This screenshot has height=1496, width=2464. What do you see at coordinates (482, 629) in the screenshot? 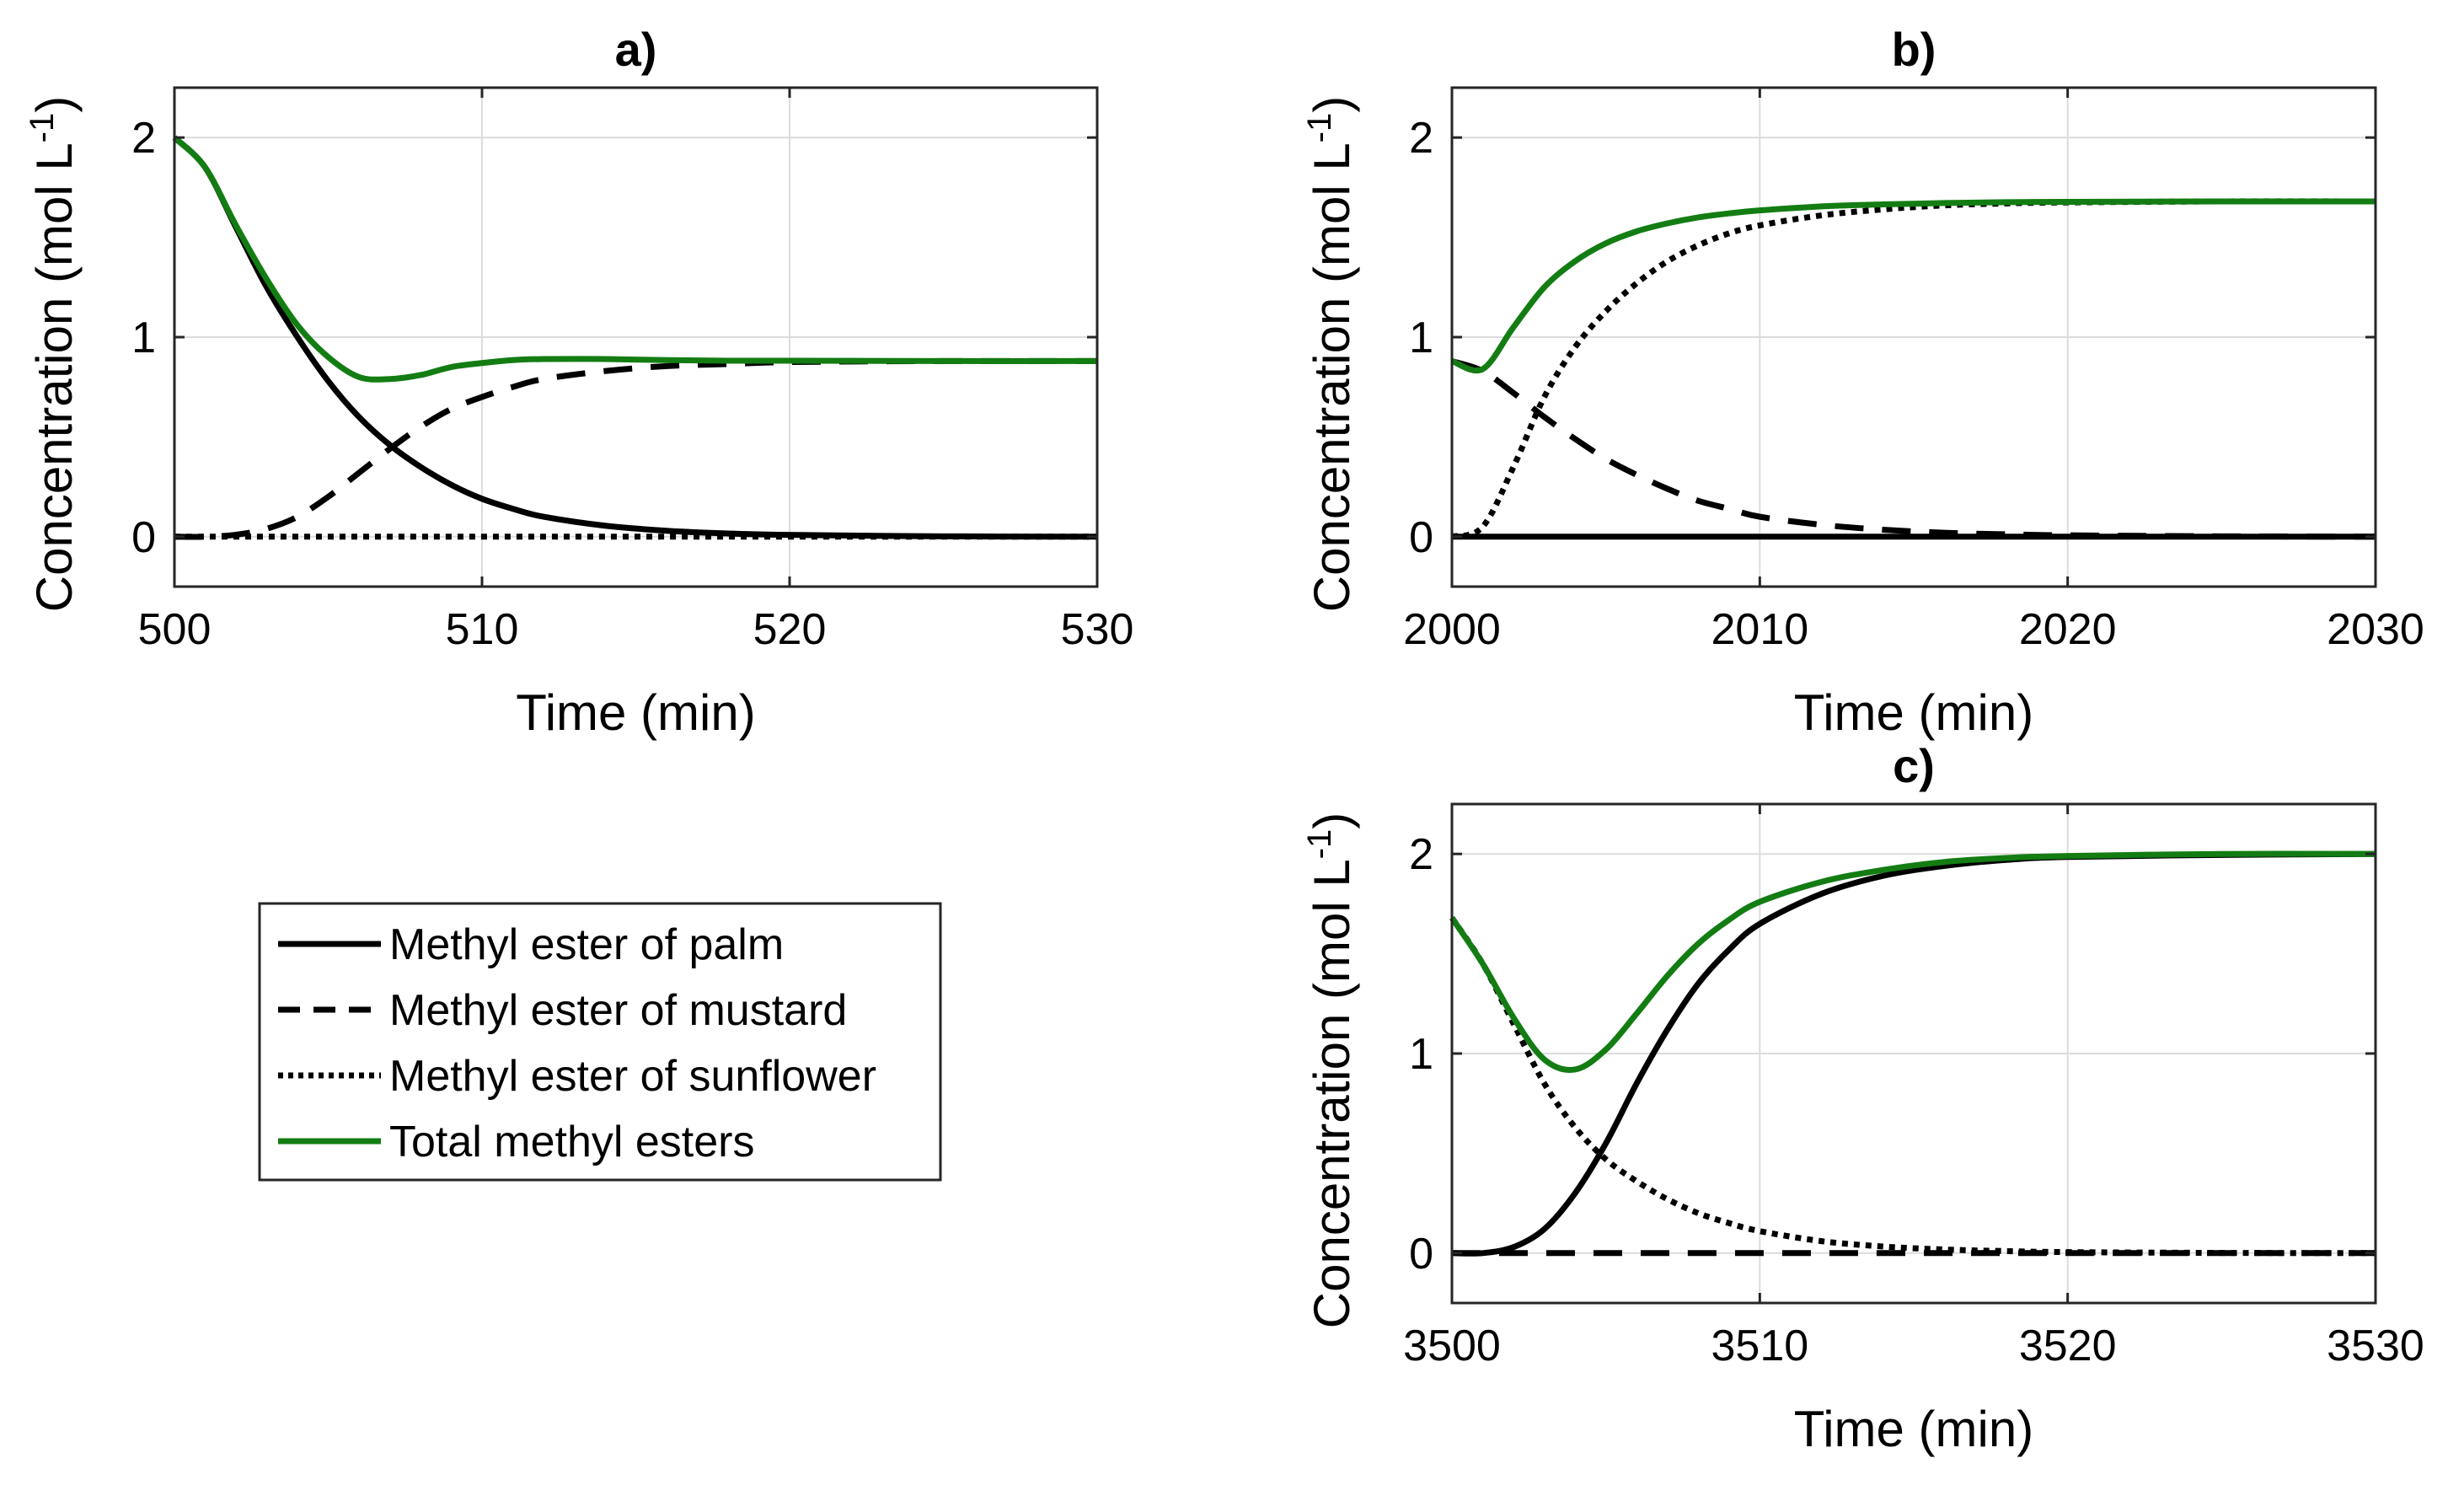
I see `x-tick-label: 510` at bounding box center [482, 629].